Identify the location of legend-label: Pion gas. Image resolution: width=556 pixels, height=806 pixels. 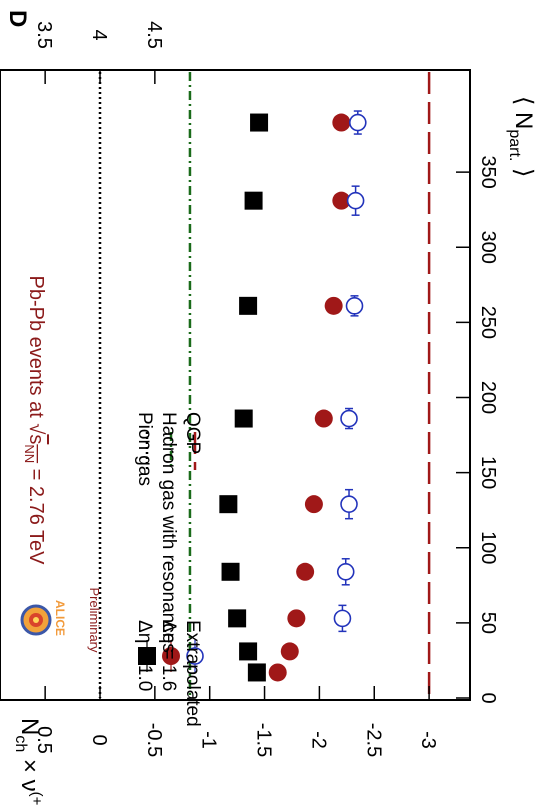
(144, 449).